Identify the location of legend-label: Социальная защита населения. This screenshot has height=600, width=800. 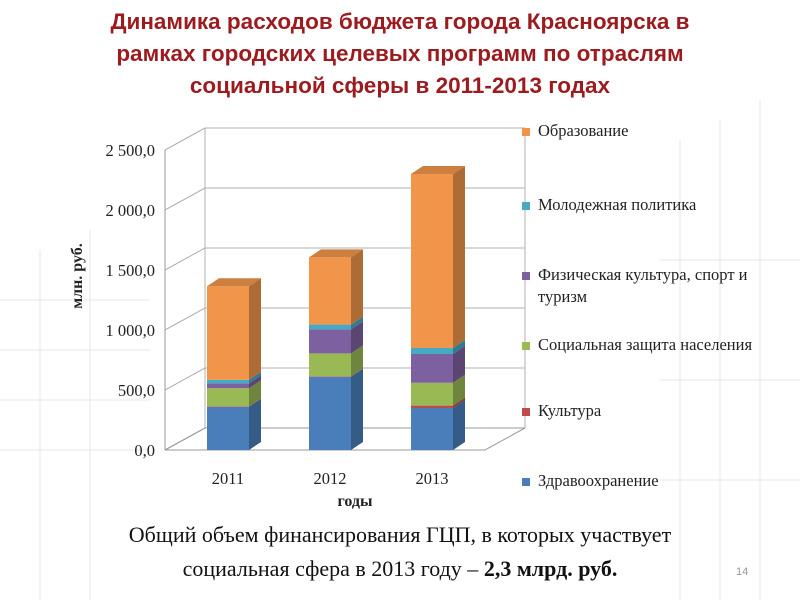
(645, 344).